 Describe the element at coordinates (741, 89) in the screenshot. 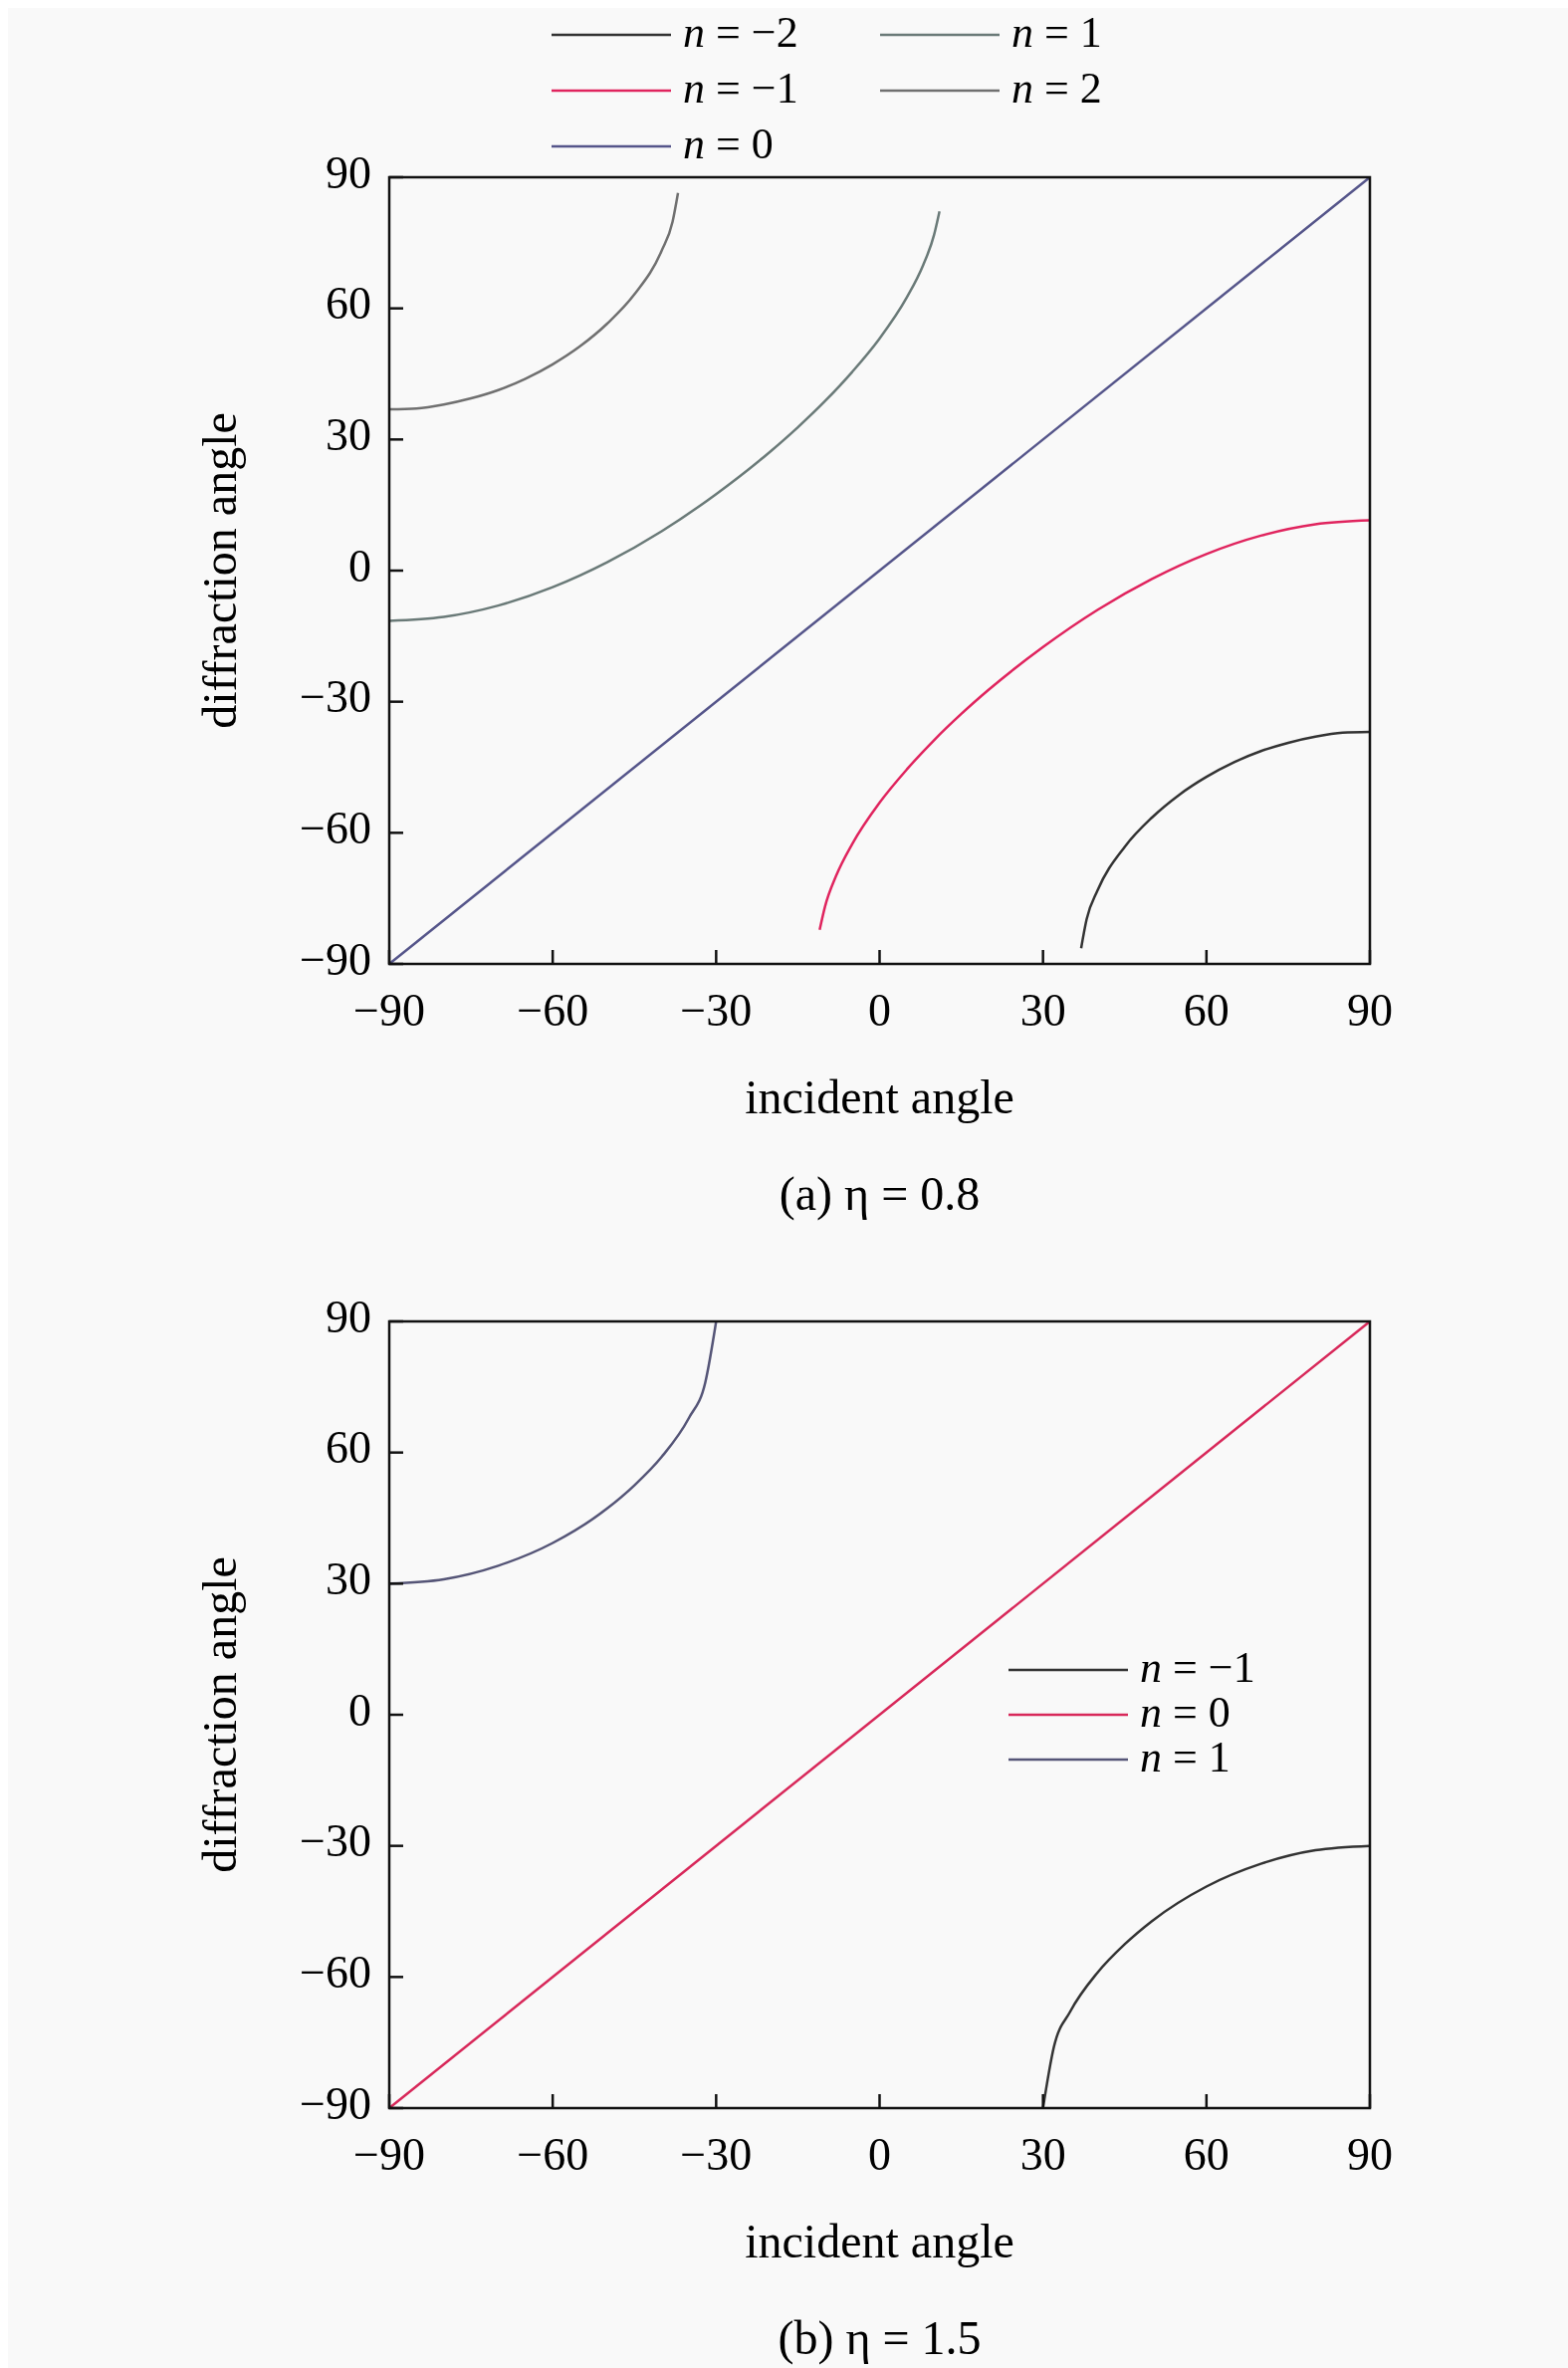

I see `legend-label: n = −1` at that location.